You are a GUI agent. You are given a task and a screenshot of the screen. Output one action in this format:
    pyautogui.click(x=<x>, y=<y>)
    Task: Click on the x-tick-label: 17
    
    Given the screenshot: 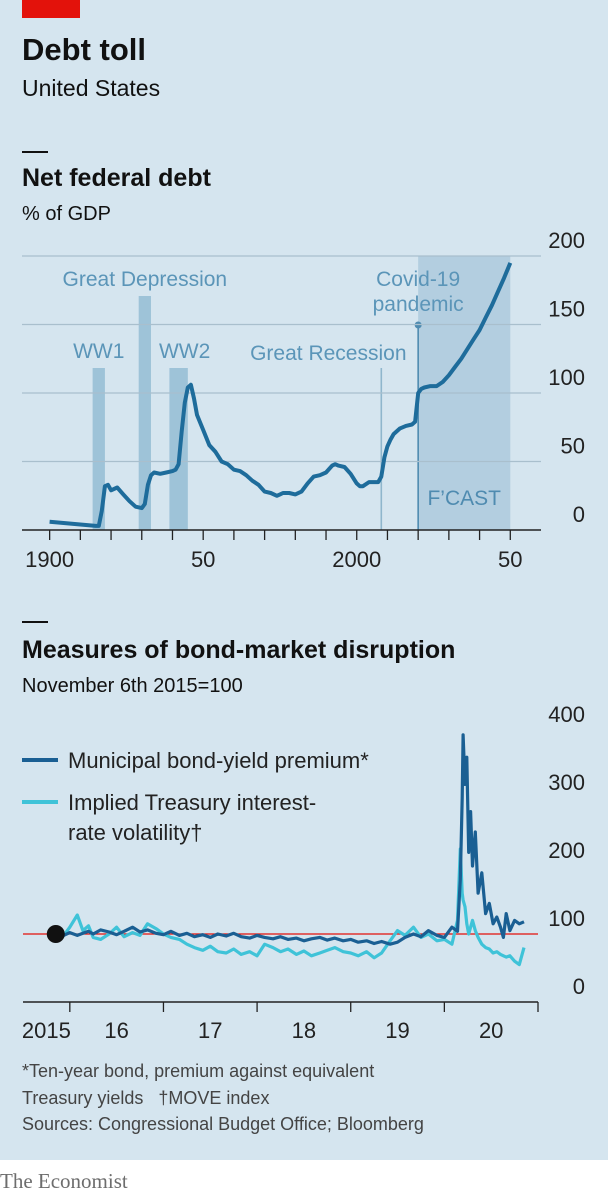 What is the action you would take?
    pyautogui.click(x=210, y=1030)
    